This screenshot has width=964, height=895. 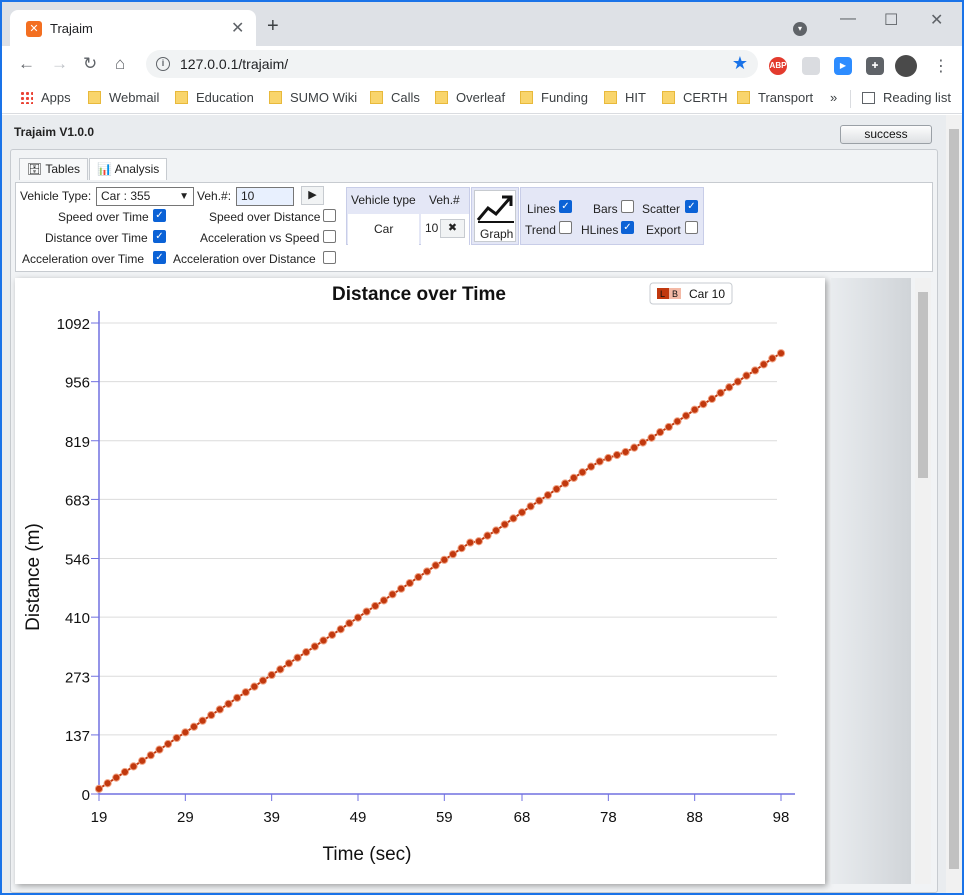 I want to click on extensions-puzzle-icon: ✚, so click(x=875, y=66).